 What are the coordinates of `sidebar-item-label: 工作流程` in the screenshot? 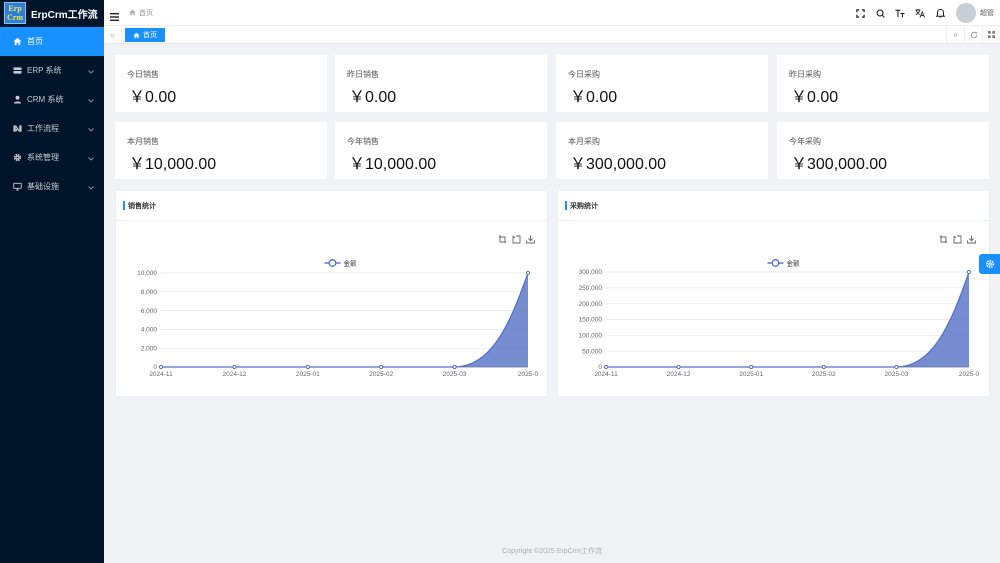 It's located at (43, 128).